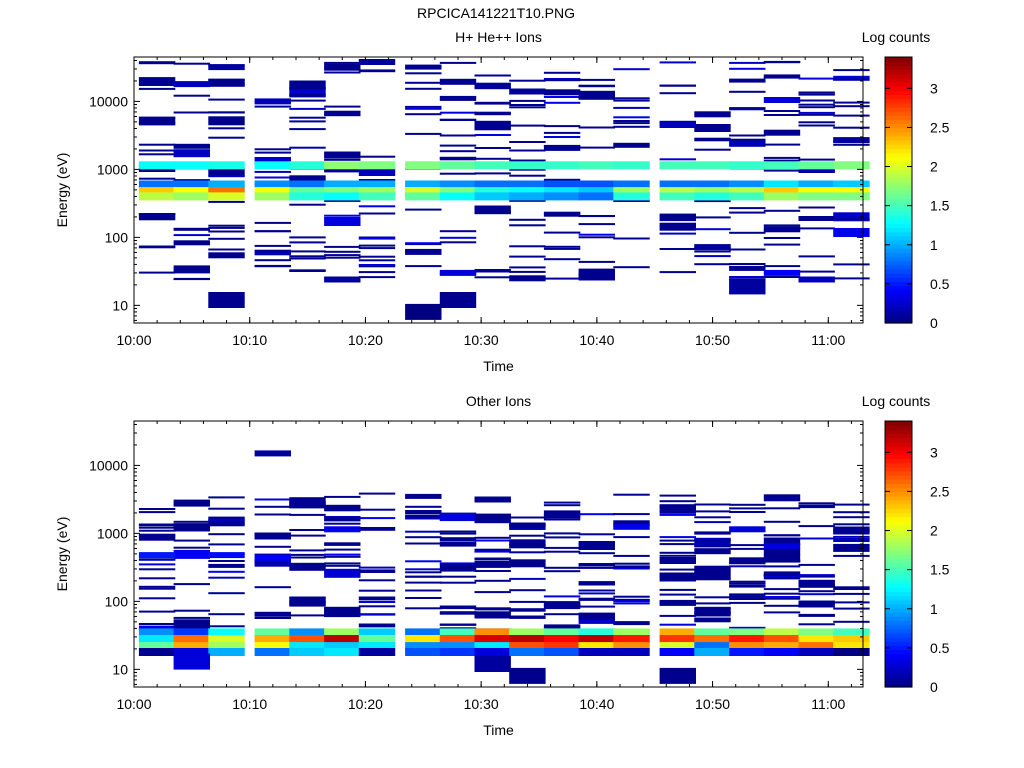  Describe the element at coordinates (133, 340) in the screenshot. I see `x-tick-label: 10:00` at that location.